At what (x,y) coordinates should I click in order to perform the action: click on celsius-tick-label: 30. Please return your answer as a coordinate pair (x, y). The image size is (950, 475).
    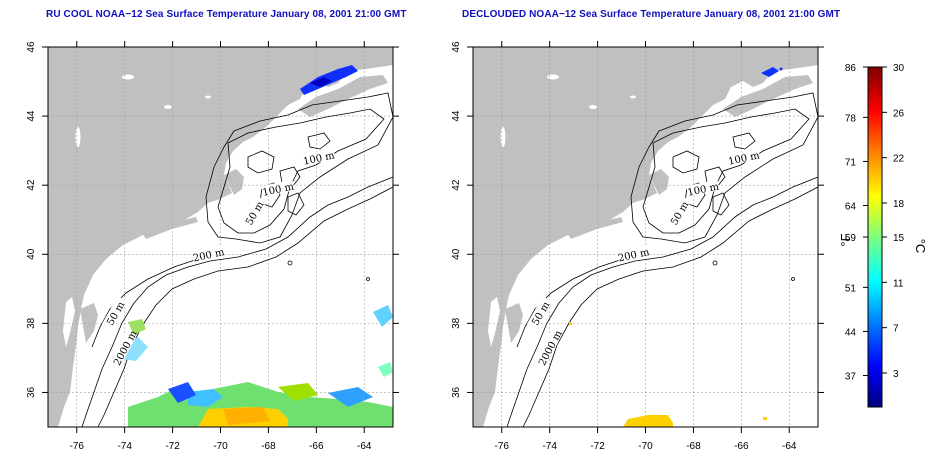
    Looking at the image, I should click on (899, 68).